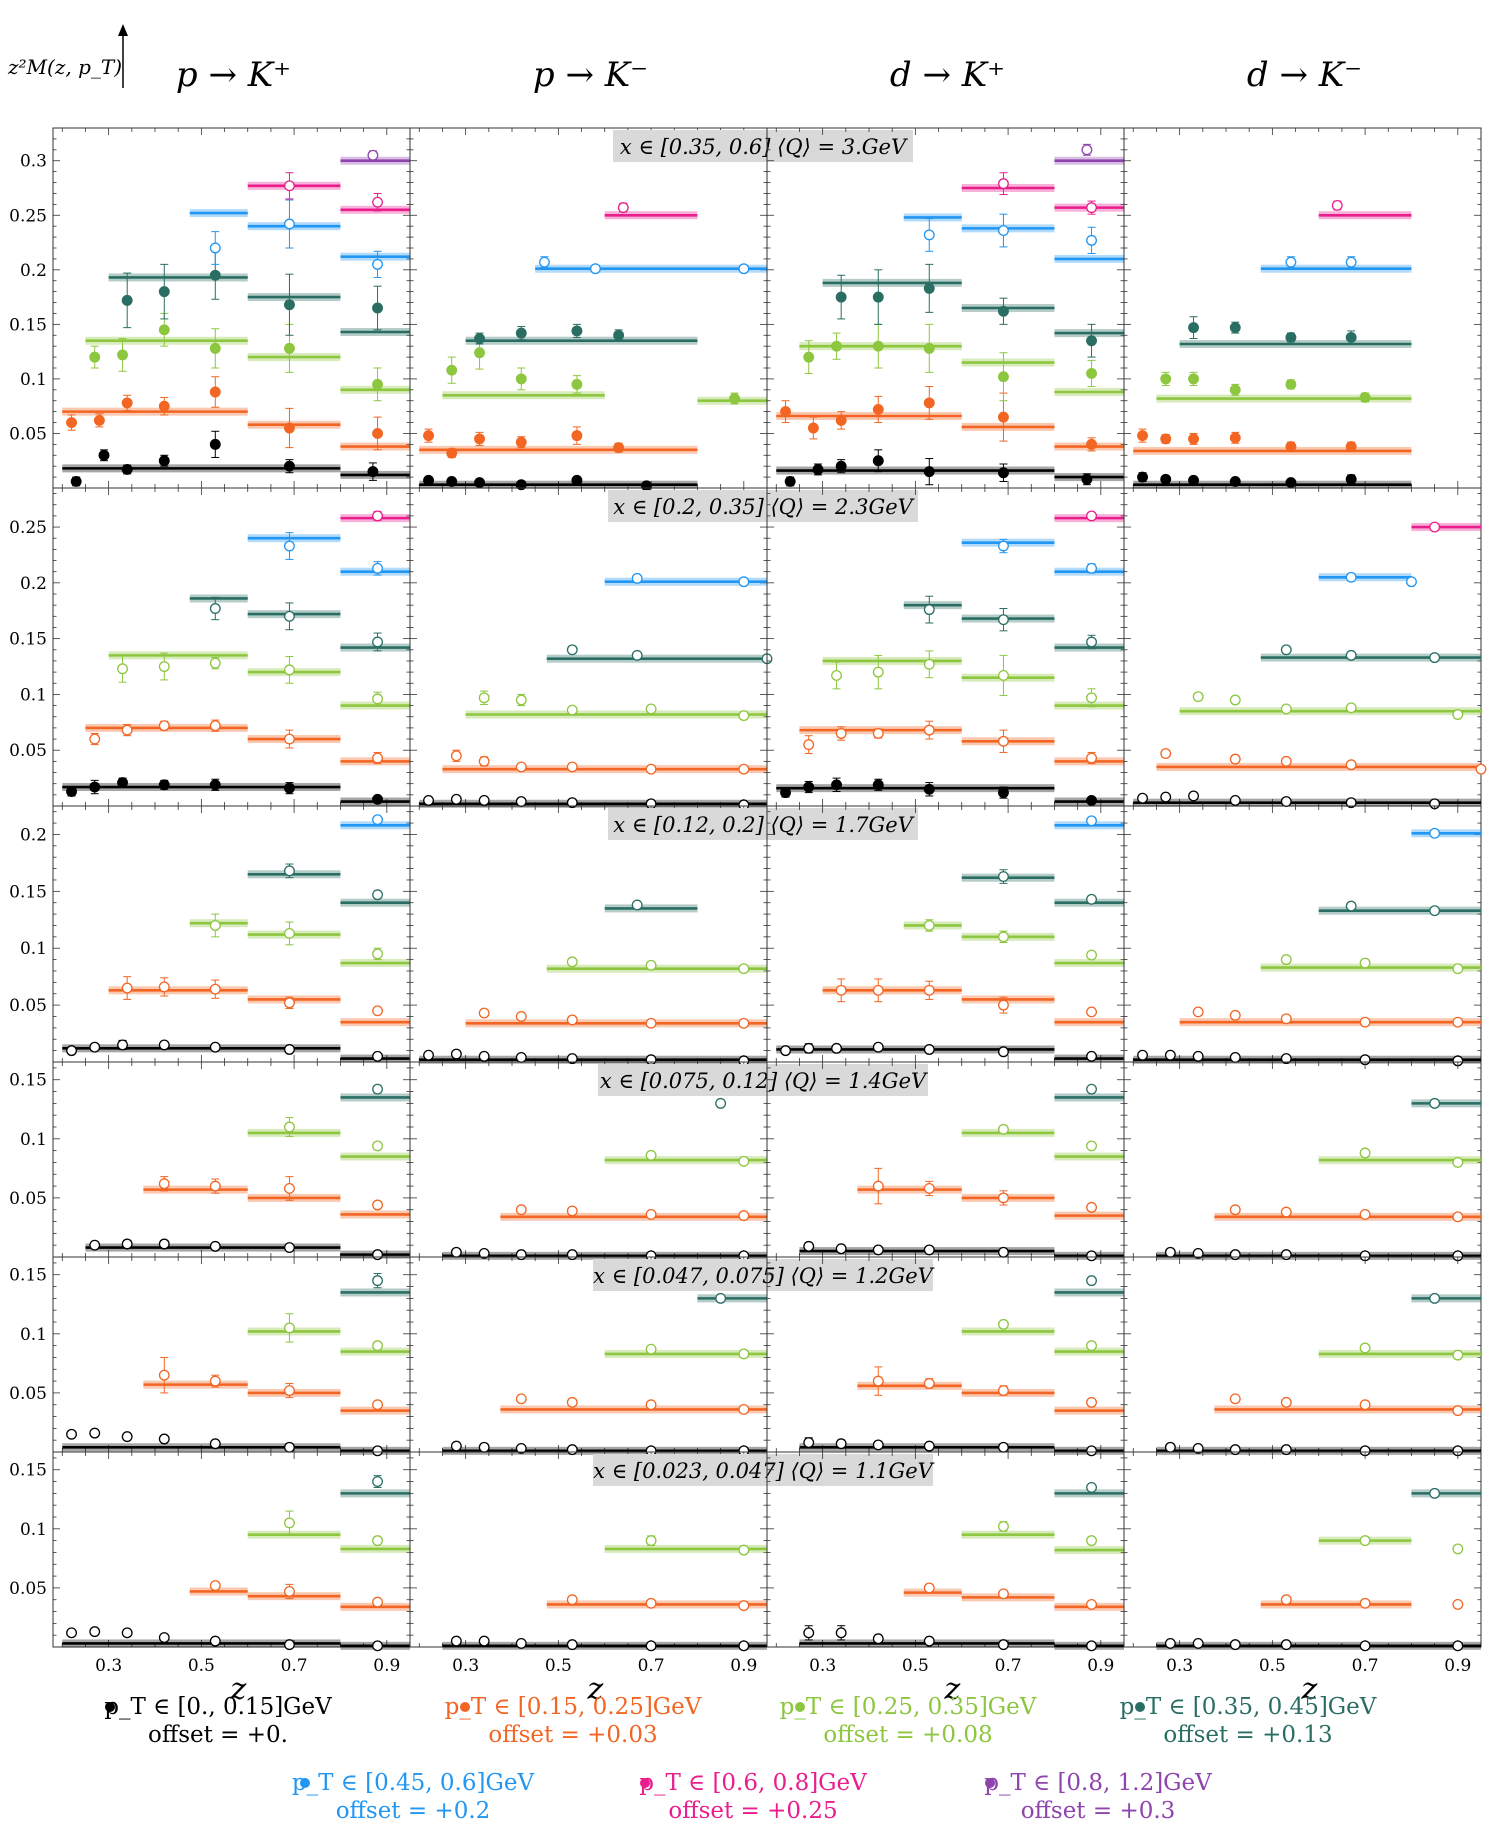 Image resolution: width=1499 pixels, height=1843 pixels. Describe the element at coordinates (1365, 1666) in the screenshot. I see `x-tick-label: 0.7` at that location.